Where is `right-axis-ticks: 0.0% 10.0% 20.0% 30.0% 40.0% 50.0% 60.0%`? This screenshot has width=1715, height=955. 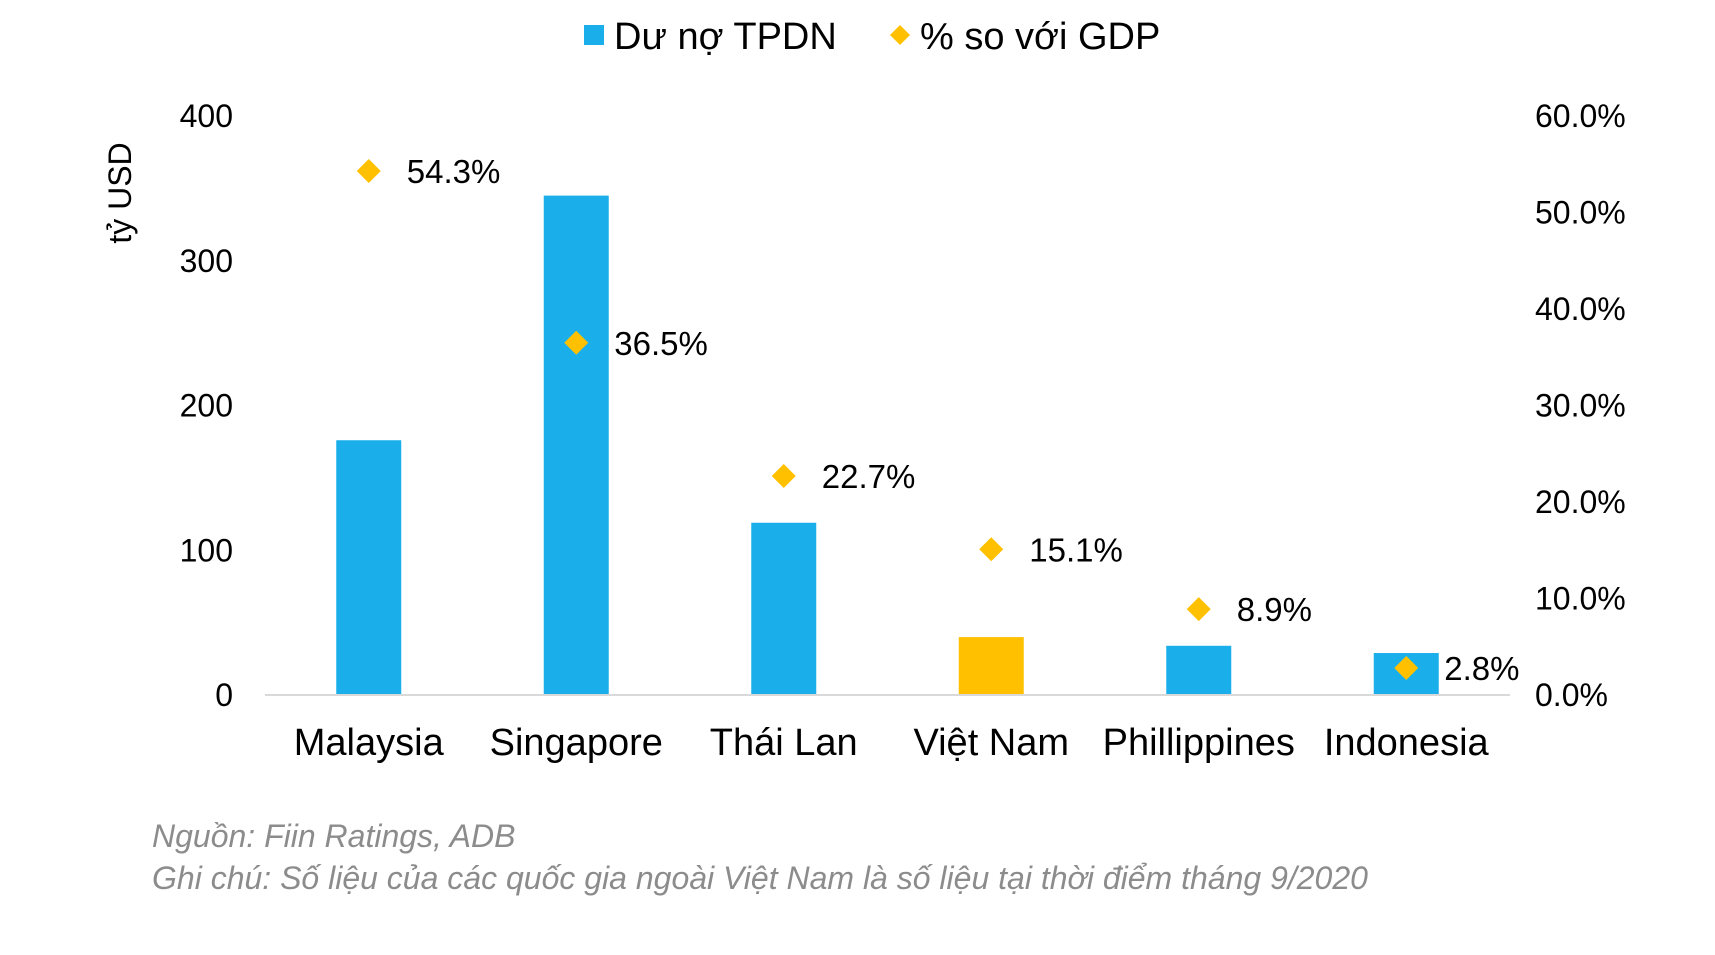
right-axis-ticks: 0.0% 10.0% 20.0% 30.0% 40.0% 50.0% 60.0% is located at coordinates (1580, 405).